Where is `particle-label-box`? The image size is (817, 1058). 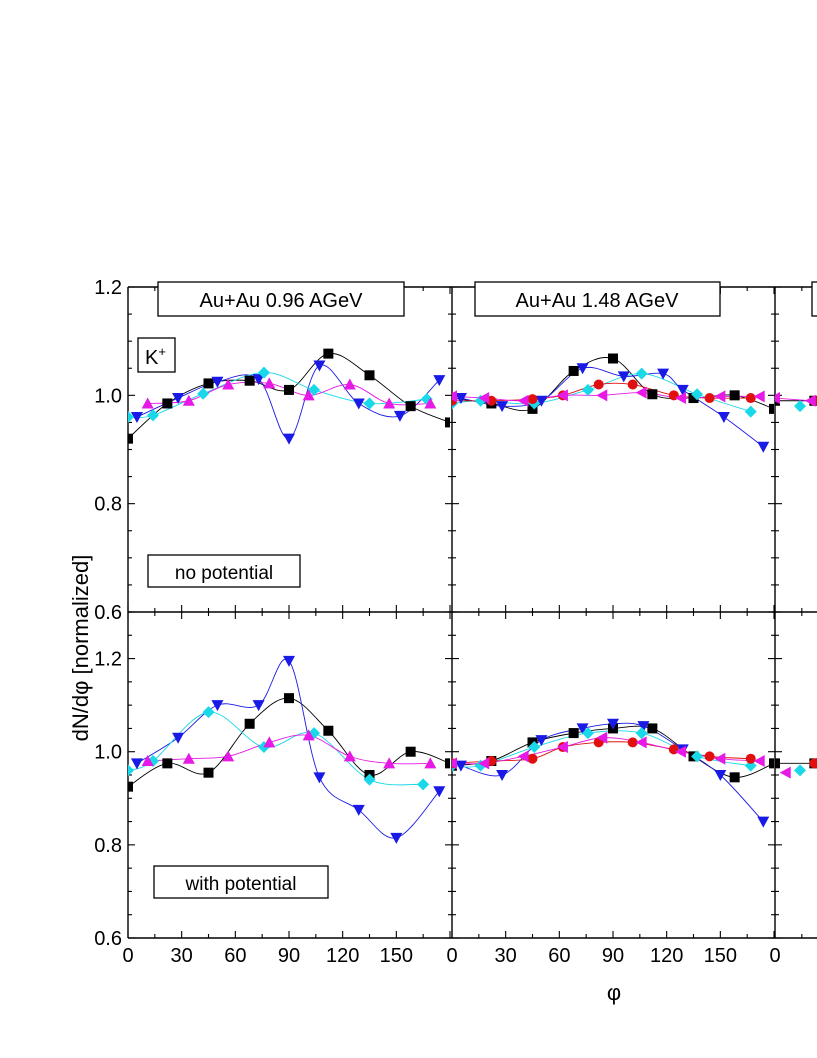 particle-label-box is located at coordinates (156, 355).